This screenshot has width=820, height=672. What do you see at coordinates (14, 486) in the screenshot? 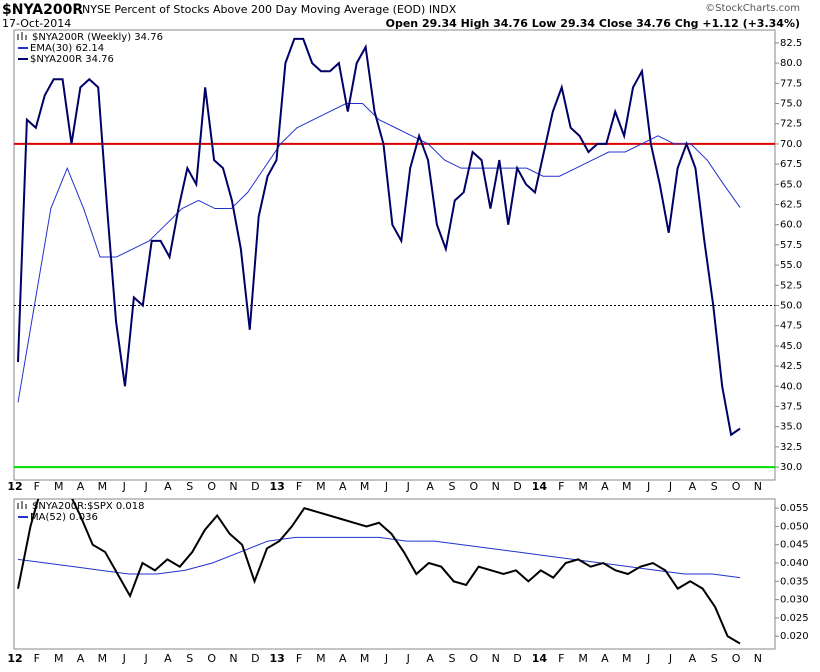
I see `x-tick-label: 12` at bounding box center [14, 486].